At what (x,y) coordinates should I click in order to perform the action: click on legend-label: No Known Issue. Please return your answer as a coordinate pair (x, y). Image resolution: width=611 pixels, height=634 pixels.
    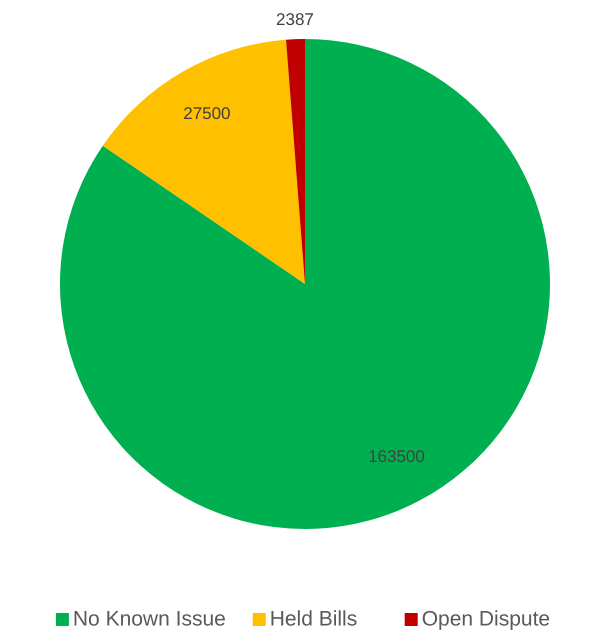
    Looking at the image, I should click on (149, 619).